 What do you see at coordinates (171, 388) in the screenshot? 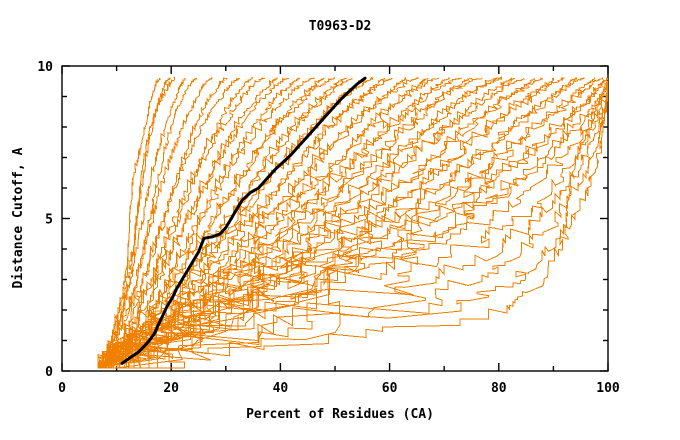
I see `x-tick-label: 20` at bounding box center [171, 388].